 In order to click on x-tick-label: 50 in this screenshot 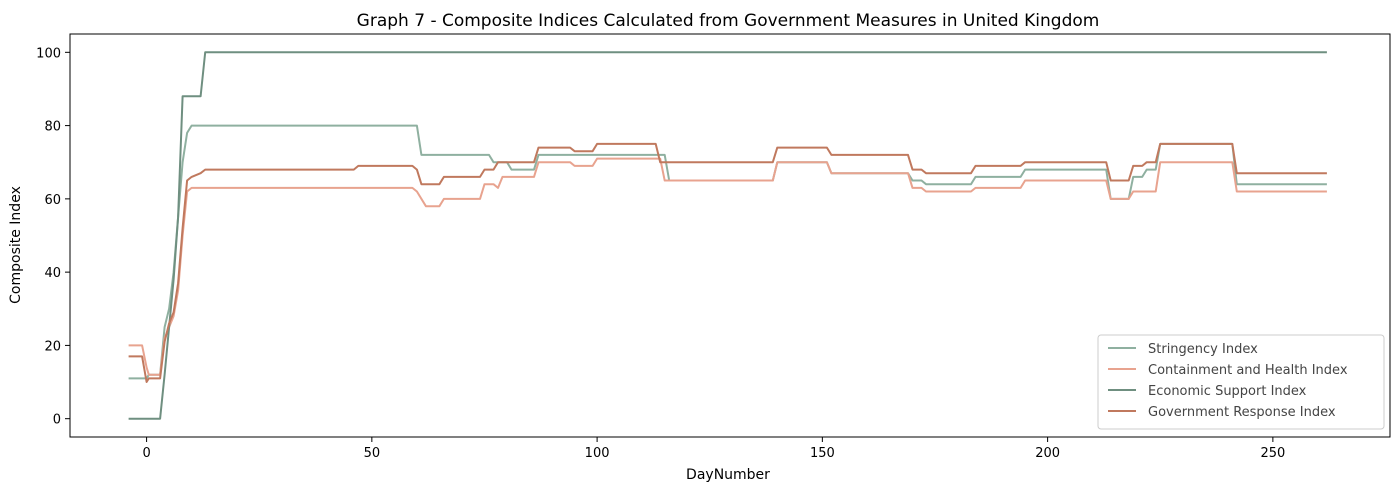, I will do `click(372, 453)`.